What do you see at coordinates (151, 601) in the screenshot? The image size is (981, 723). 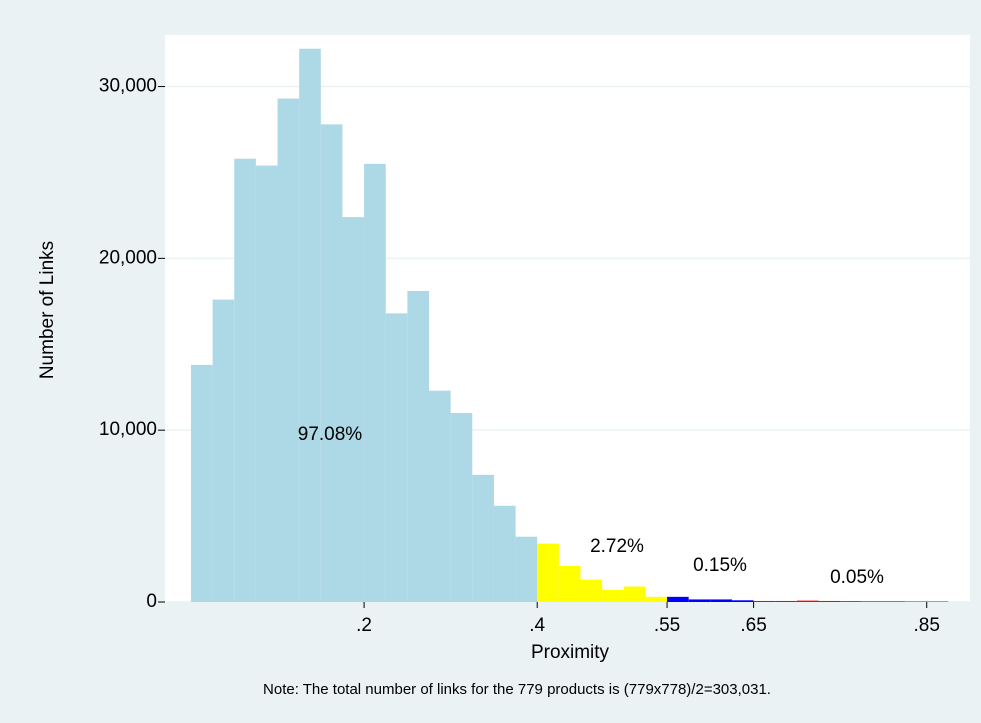 I see `y-tick-label: 0` at bounding box center [151, 601].